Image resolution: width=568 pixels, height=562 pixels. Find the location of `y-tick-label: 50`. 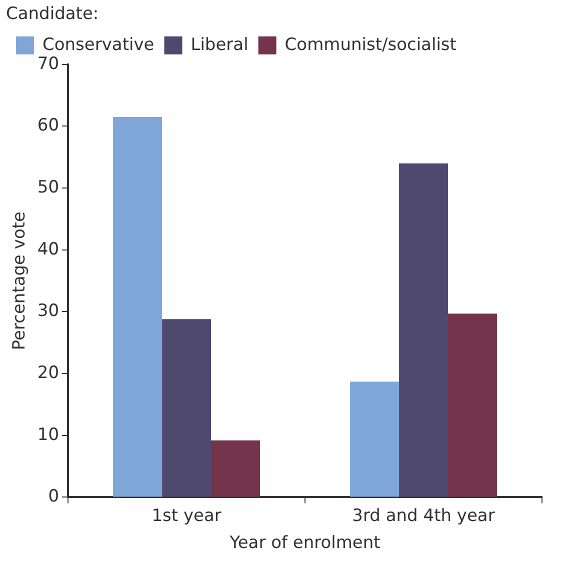

y-tick-label: 50 is located at coordinates (48, 187).